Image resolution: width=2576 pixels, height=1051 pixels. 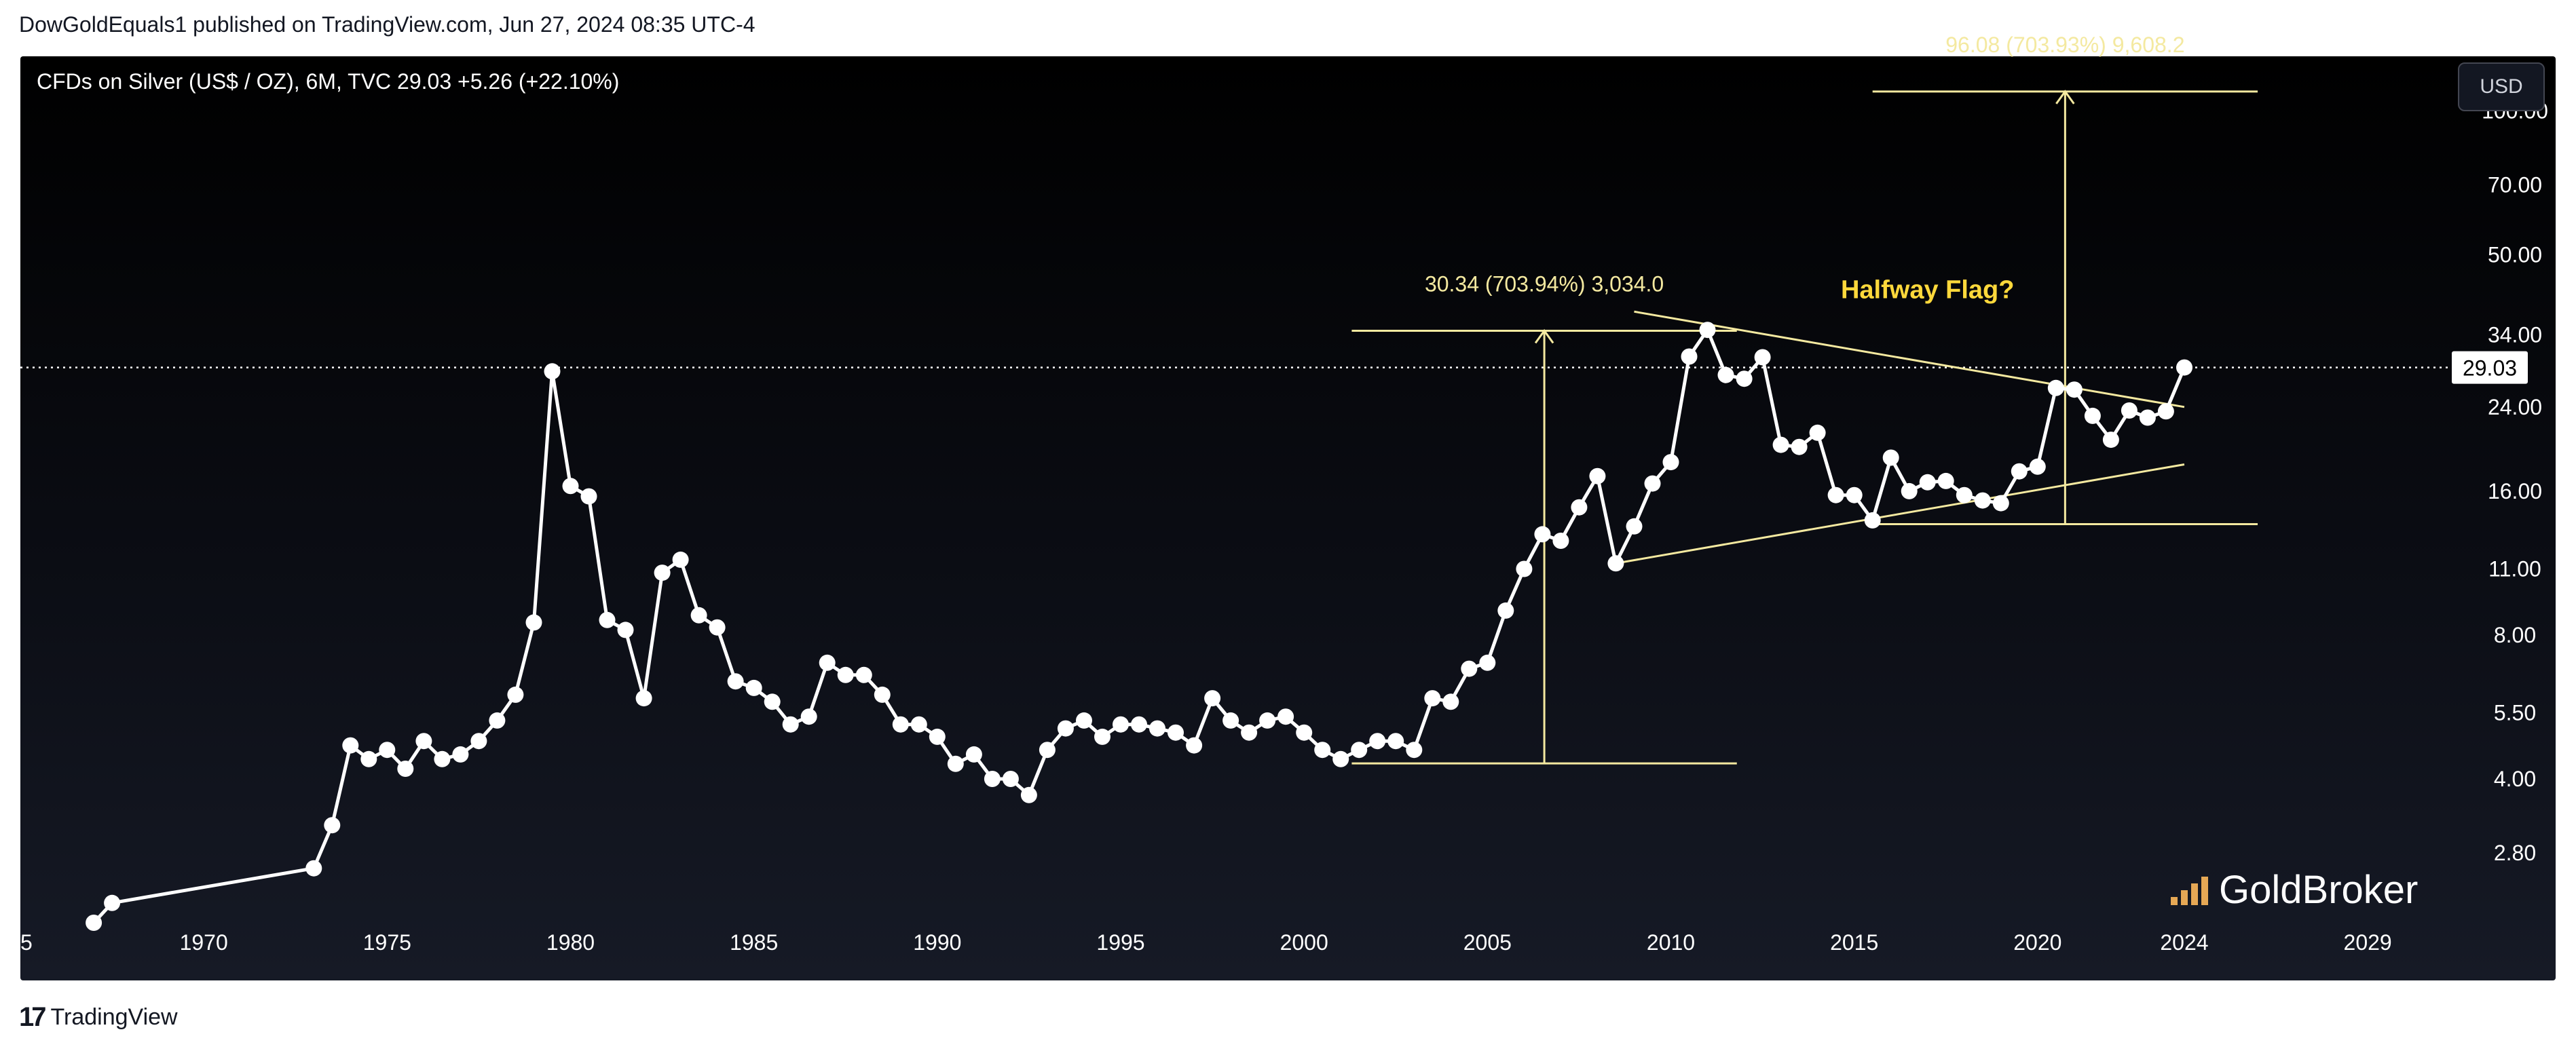 I want to click on x-tick-label: 2029, so click(x=2368, y=943).